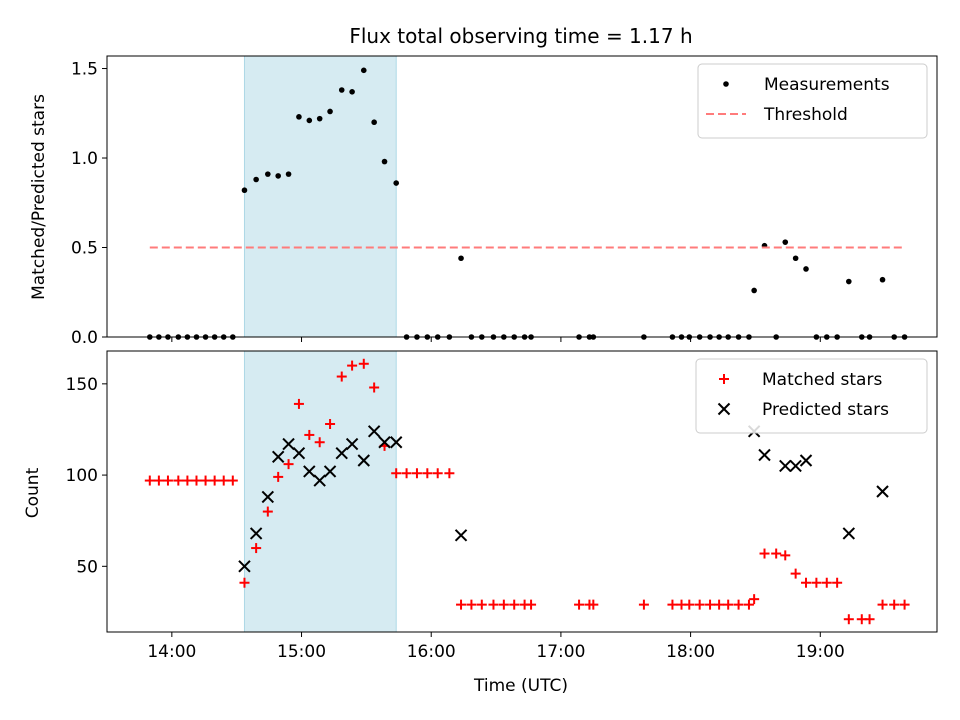 This screenshot has height=720, width=960. Describe the element at coordinates (806, 85) in the screenshot. I see `legend-entry: Measurements` at that location.